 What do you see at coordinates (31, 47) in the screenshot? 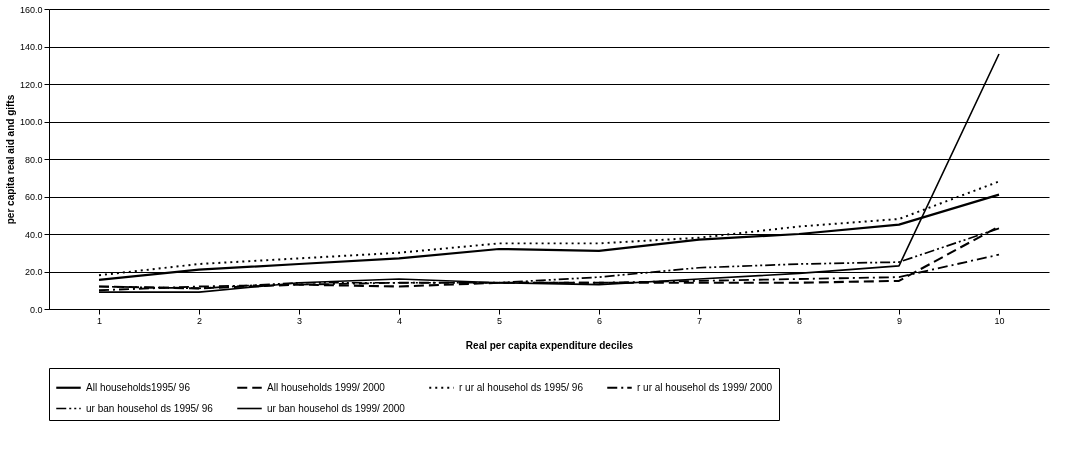
I see `y-tick-label: 140.0` at bounding box center [31, 47].